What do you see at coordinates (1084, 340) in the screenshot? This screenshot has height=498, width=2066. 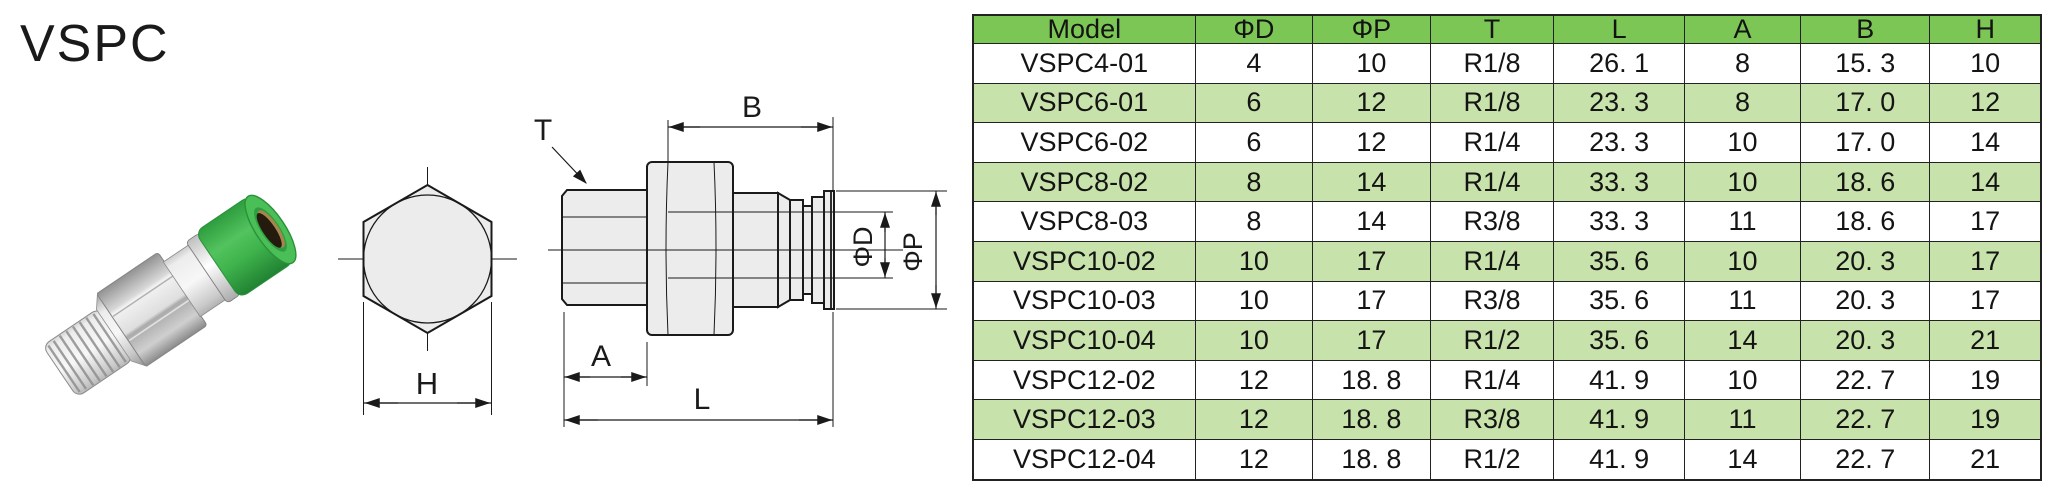 I see `table-cell: VSPC10-04` at bounding box center [1084, 340].